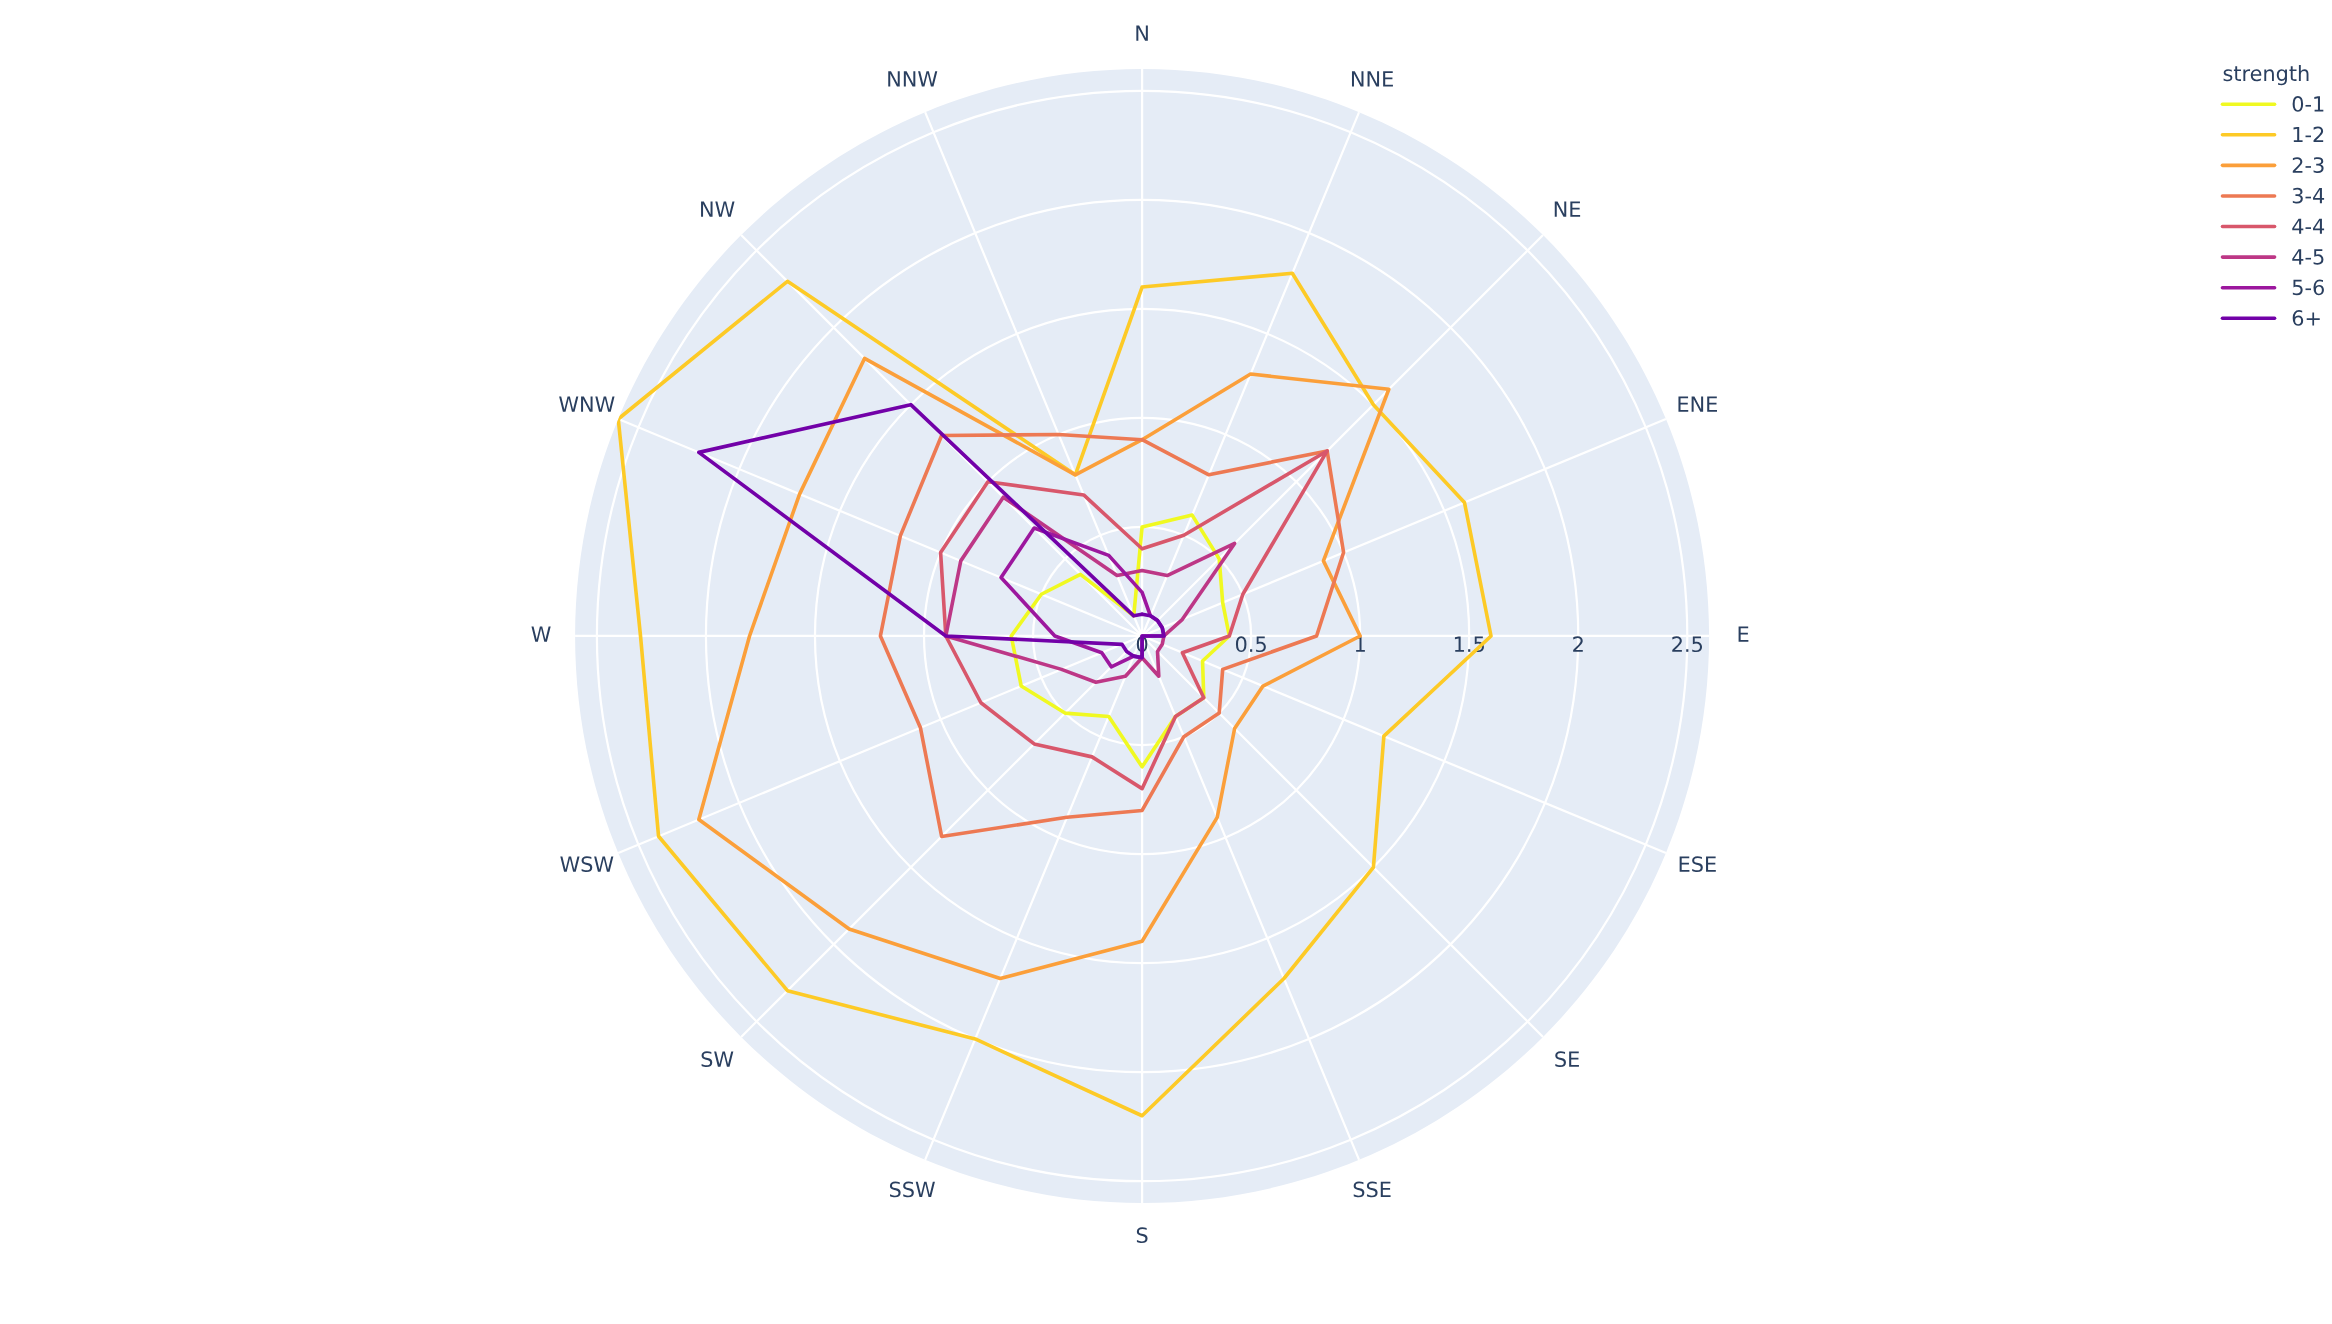 This screenshot has width=2332, height=1324. I want to click on y-tick-label: 2.5, so click(1687, 644).